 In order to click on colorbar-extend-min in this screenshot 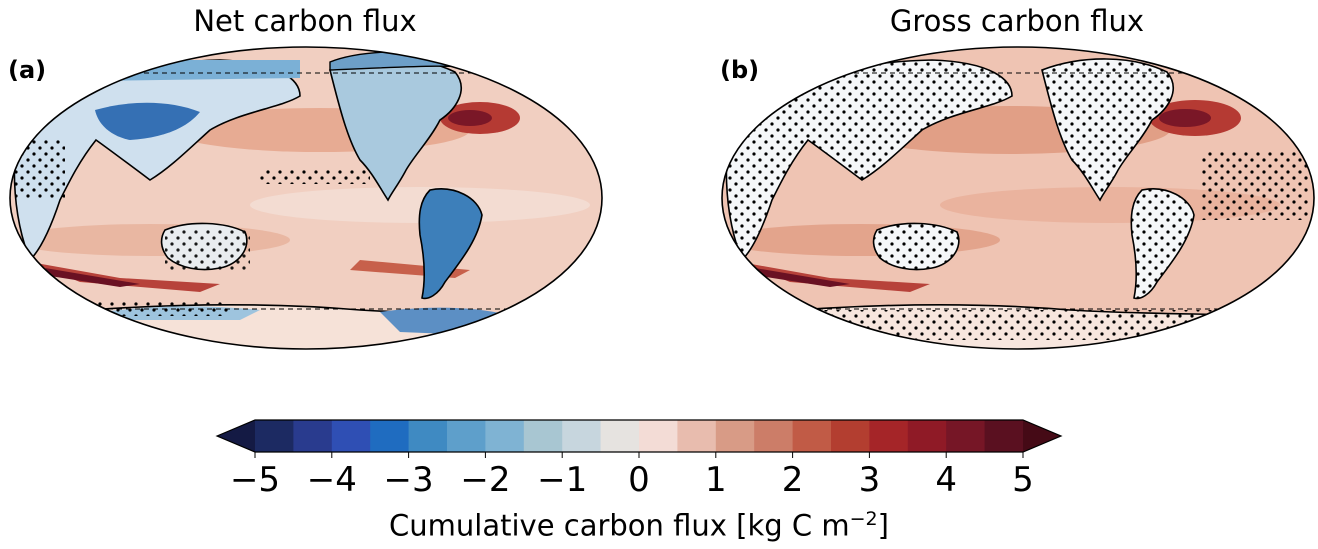, I will do `click(236, 436)`.